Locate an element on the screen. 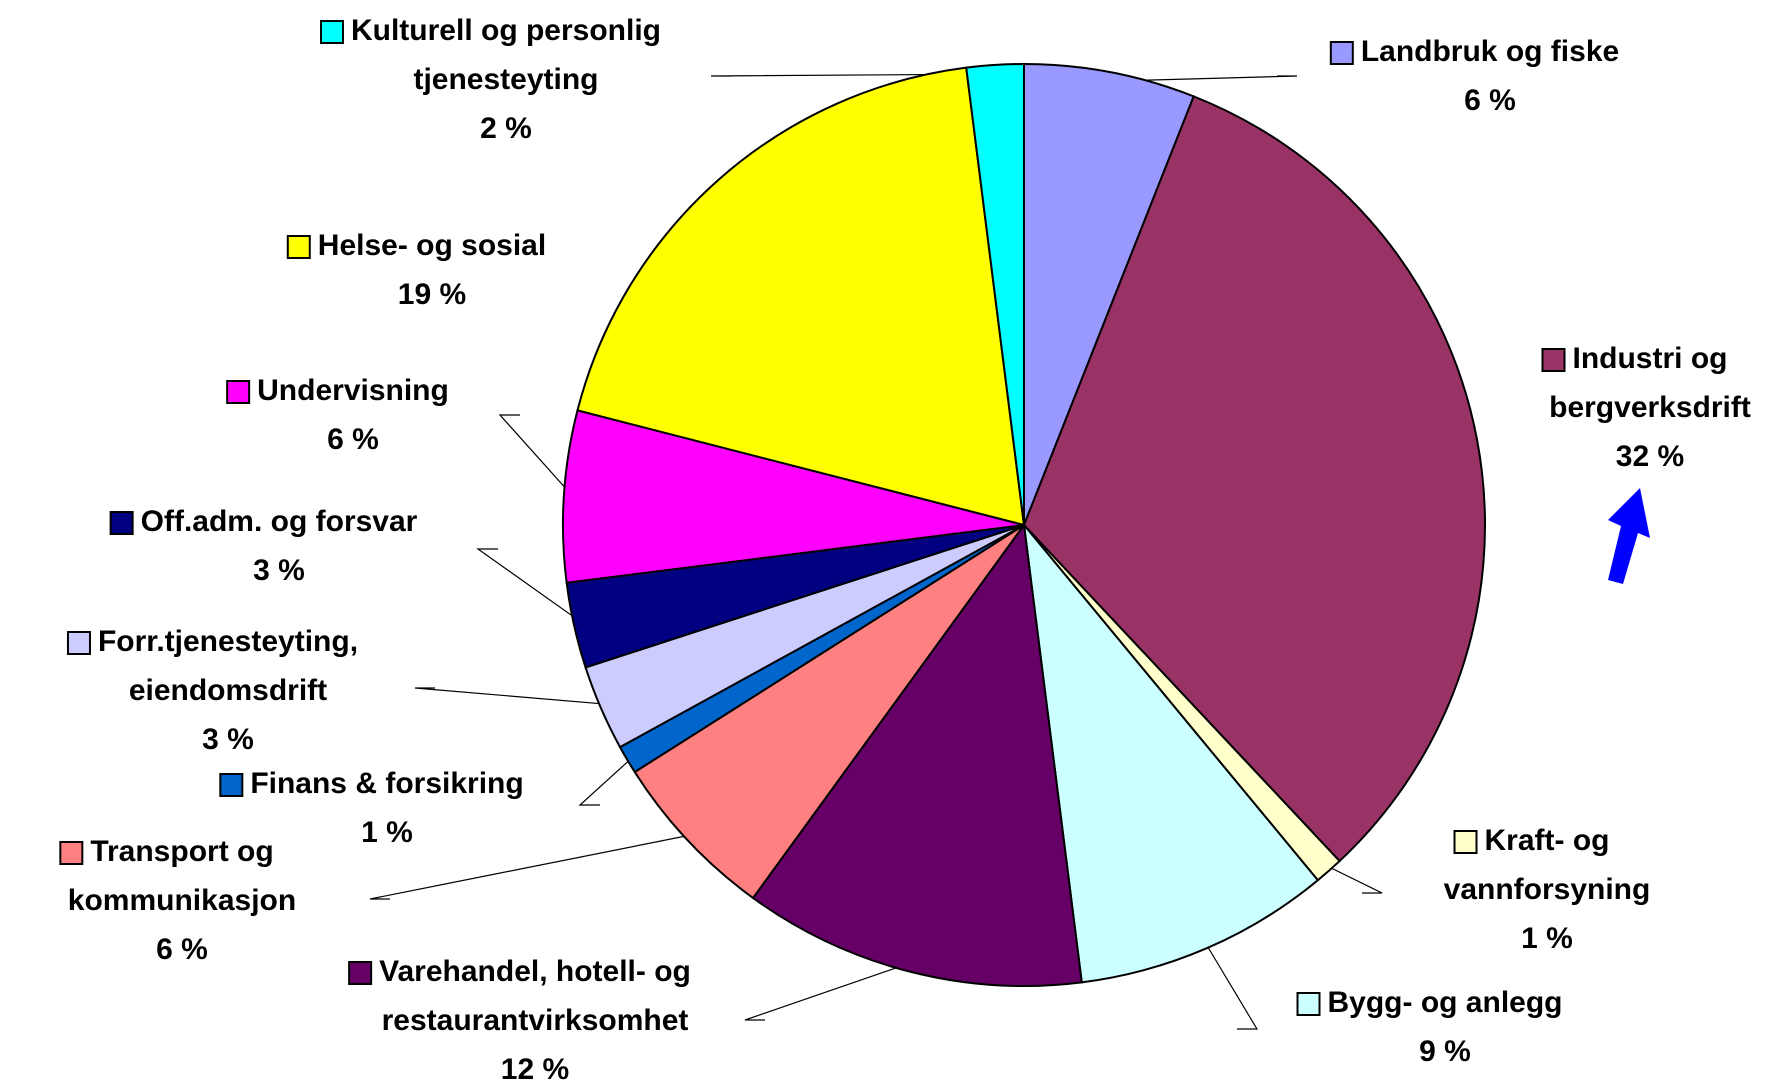  label-line: Kulturell og personlig is located at coordinates (506, 30).